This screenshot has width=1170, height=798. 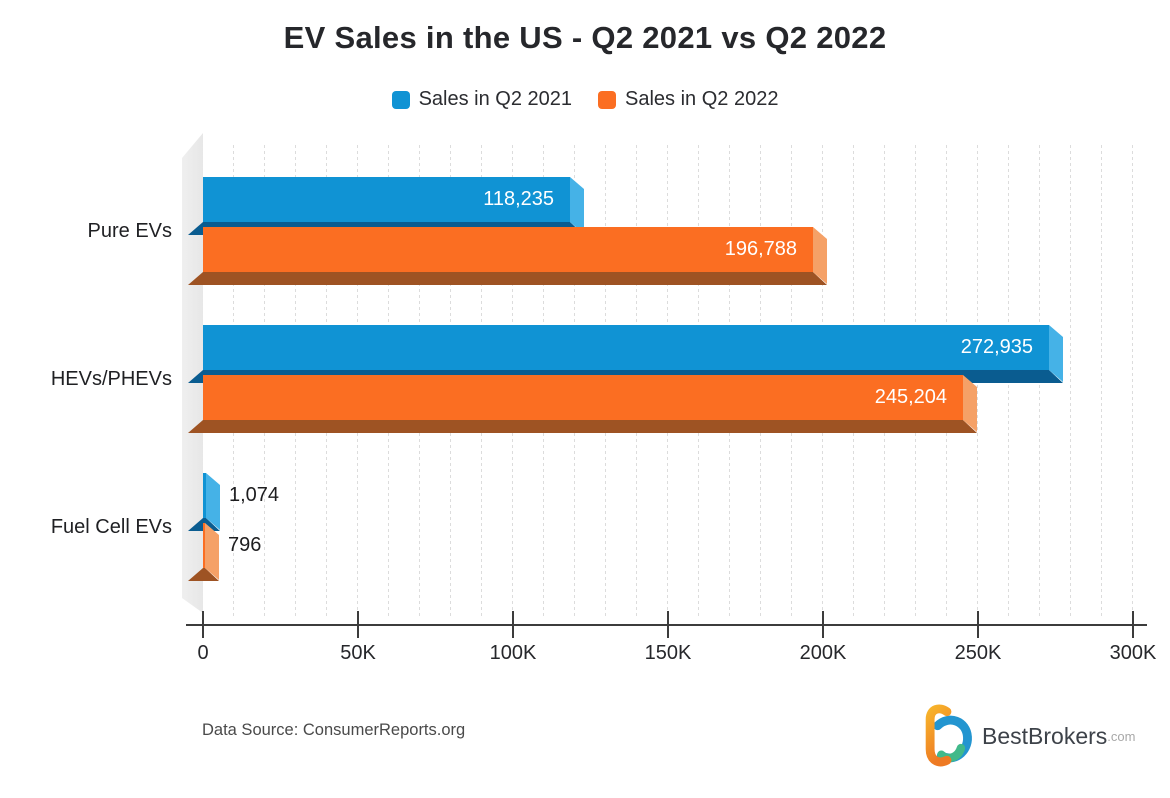 I want to click on bestbrokers-logo-icon, so click(x=948, y=735).